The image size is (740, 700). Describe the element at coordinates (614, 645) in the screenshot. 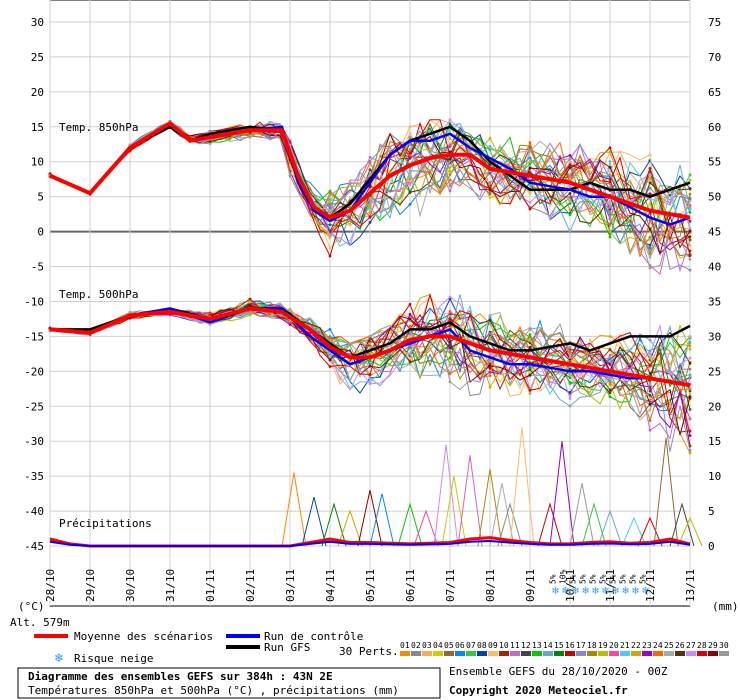

I see `pert-number: 20` at that location.